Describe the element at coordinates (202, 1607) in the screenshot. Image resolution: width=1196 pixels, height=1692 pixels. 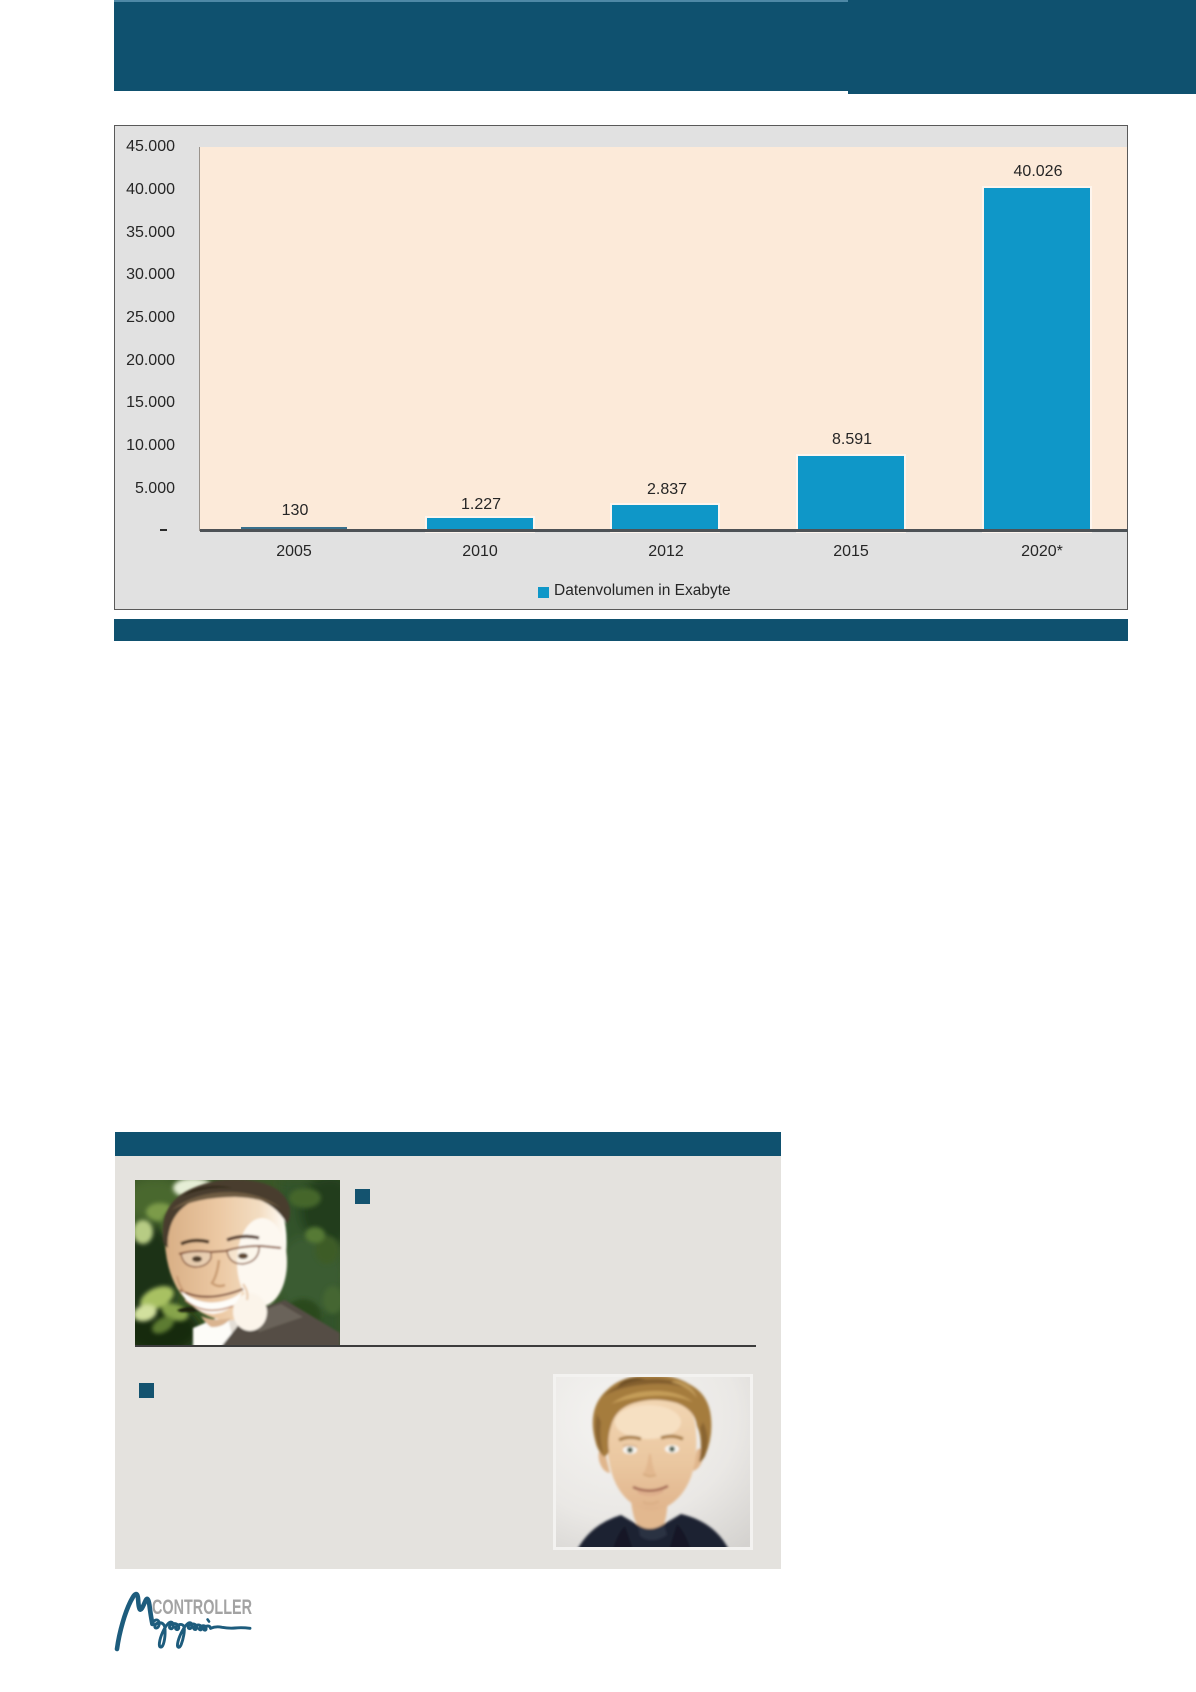
I see `svg-text: CONTROLLER` at that location.